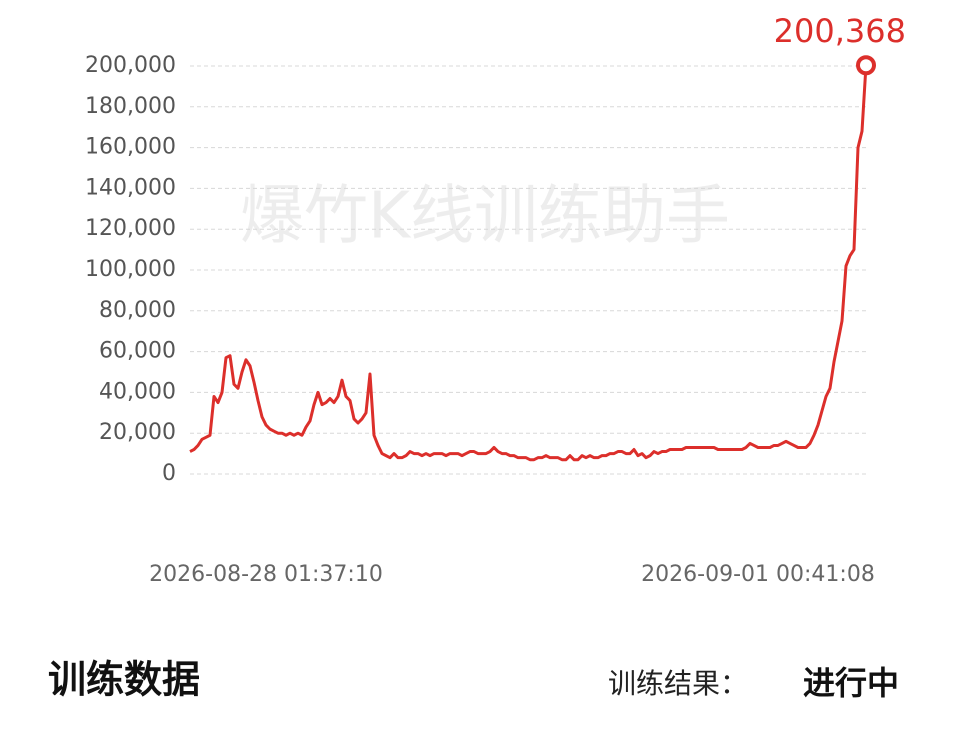 Image resolution: width=954 pixels, height=732 pixels. What do you see at coordinates (678, 683) in the screenshot?
I see `result-label: 训练结果：` at bounding box center [678, 683].